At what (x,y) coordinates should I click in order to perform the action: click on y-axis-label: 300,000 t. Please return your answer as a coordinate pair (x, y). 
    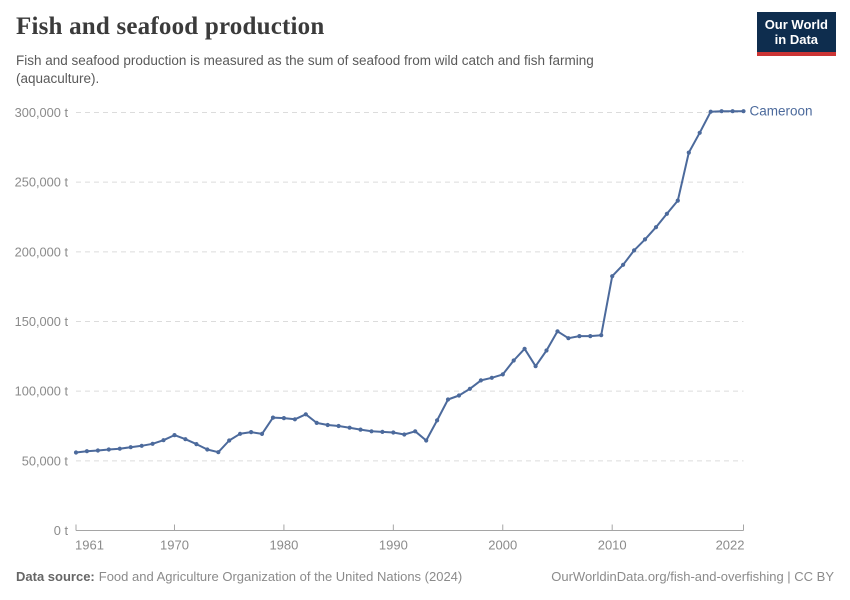
    Looking at the image, I should click on (42, 112).